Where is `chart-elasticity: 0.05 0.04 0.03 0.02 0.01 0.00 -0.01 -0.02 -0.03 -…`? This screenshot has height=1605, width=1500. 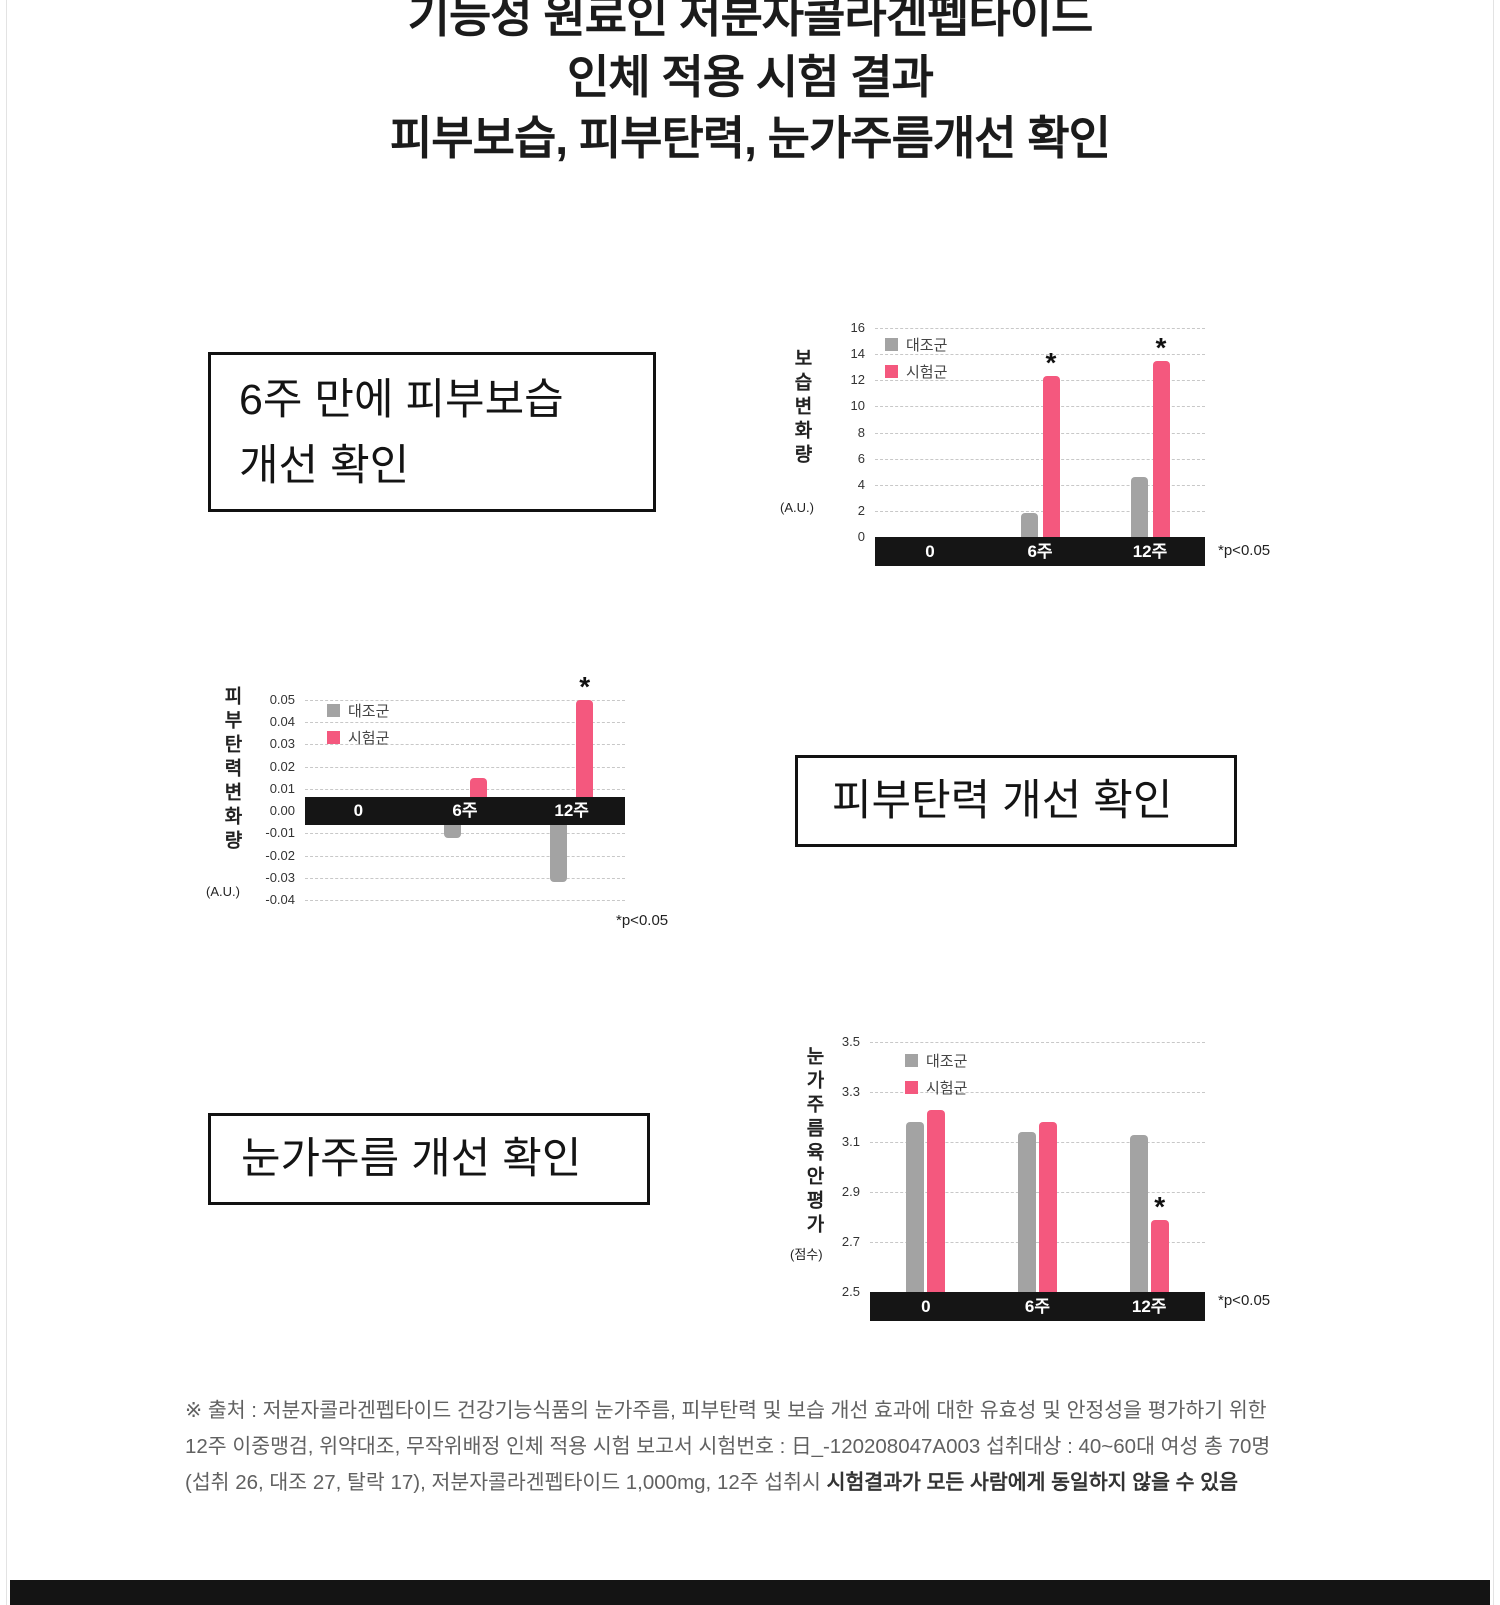
chart-elasticity: 0.05 0.04 0.03 0.02 0.01 0.00 -0.01 -0.02 -0.03 -… is located at coordinates (480, 824).